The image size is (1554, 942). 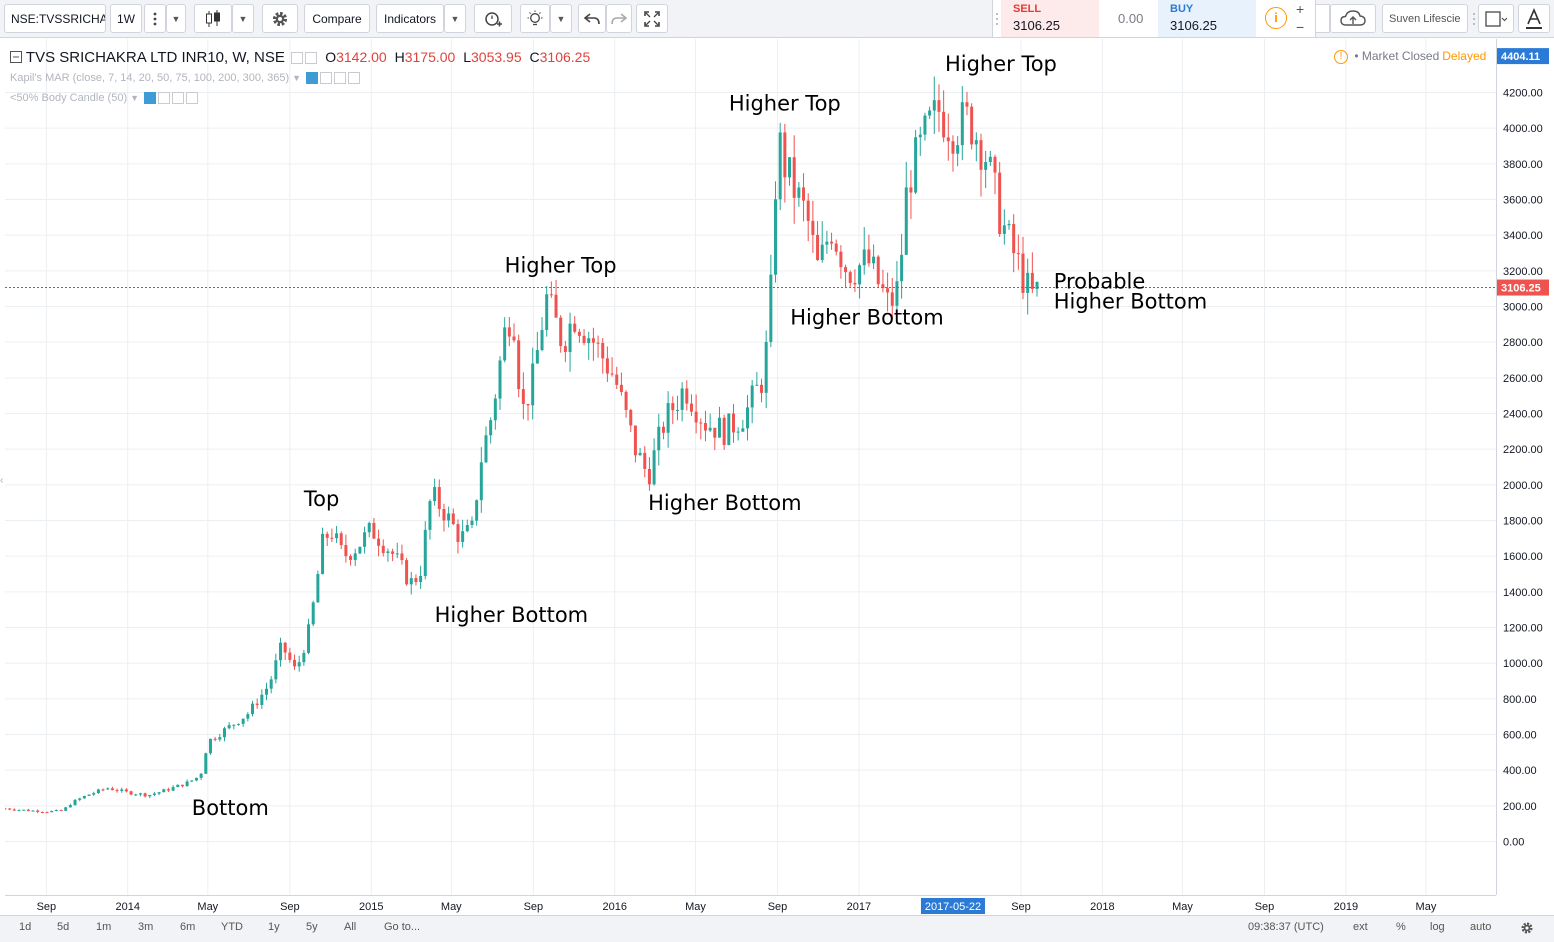 I want to click on layout-name-button: Suven Lifescie, so click(x=1425, y=18).